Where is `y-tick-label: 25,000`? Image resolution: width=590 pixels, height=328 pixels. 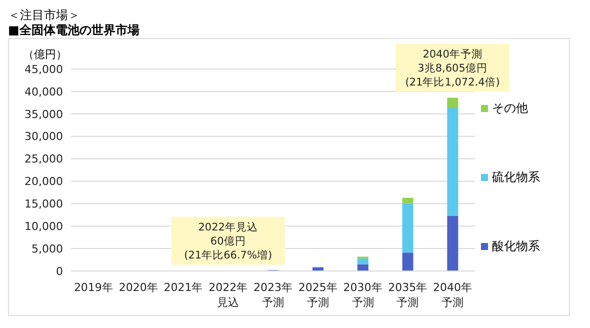
y-tick-label: 25,000 is located at coordinates (43, 159).